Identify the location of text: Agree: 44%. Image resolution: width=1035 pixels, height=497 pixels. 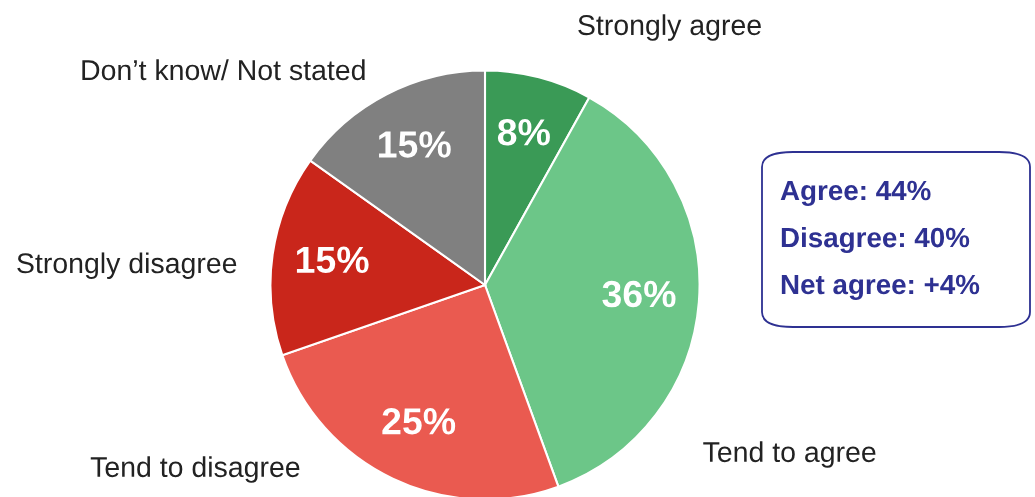
(855, 193).